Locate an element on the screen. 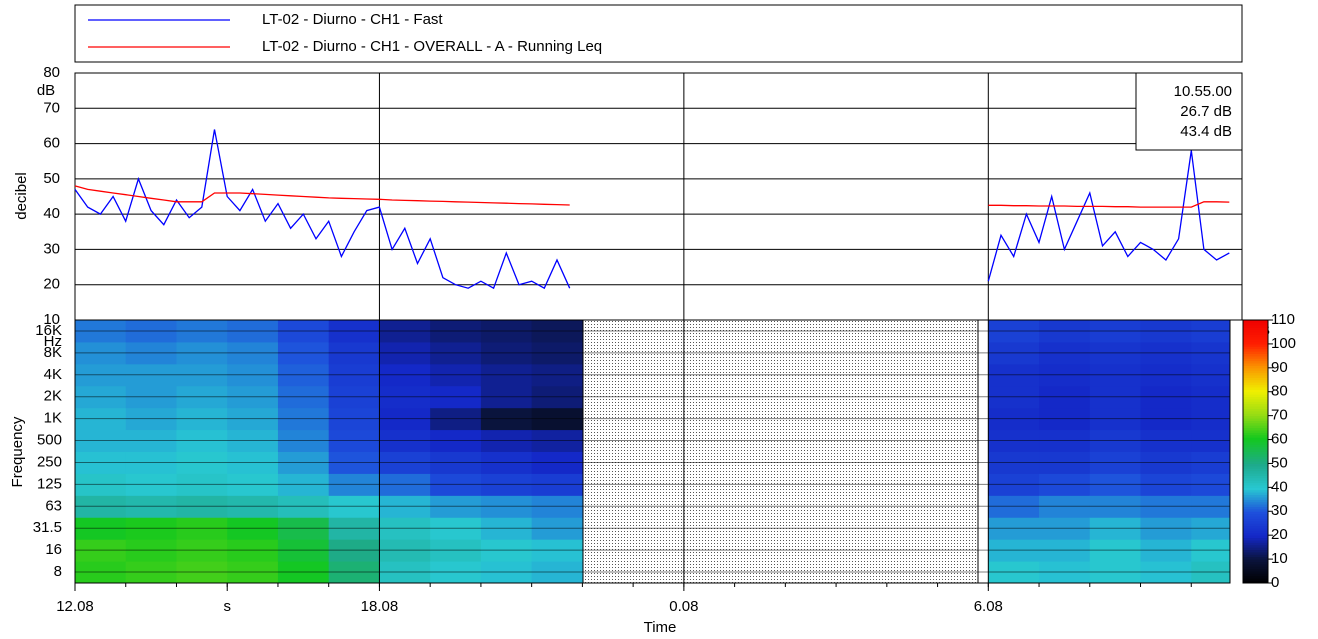  colorbar-tick-label: 110 is located at coordinates (1283, 319).